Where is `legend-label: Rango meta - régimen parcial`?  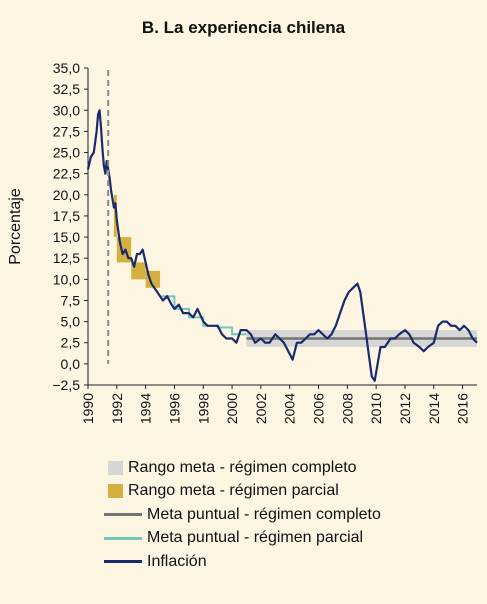 legend-label: Rango meta - régimen parcial is located at coordinates (233, 491).